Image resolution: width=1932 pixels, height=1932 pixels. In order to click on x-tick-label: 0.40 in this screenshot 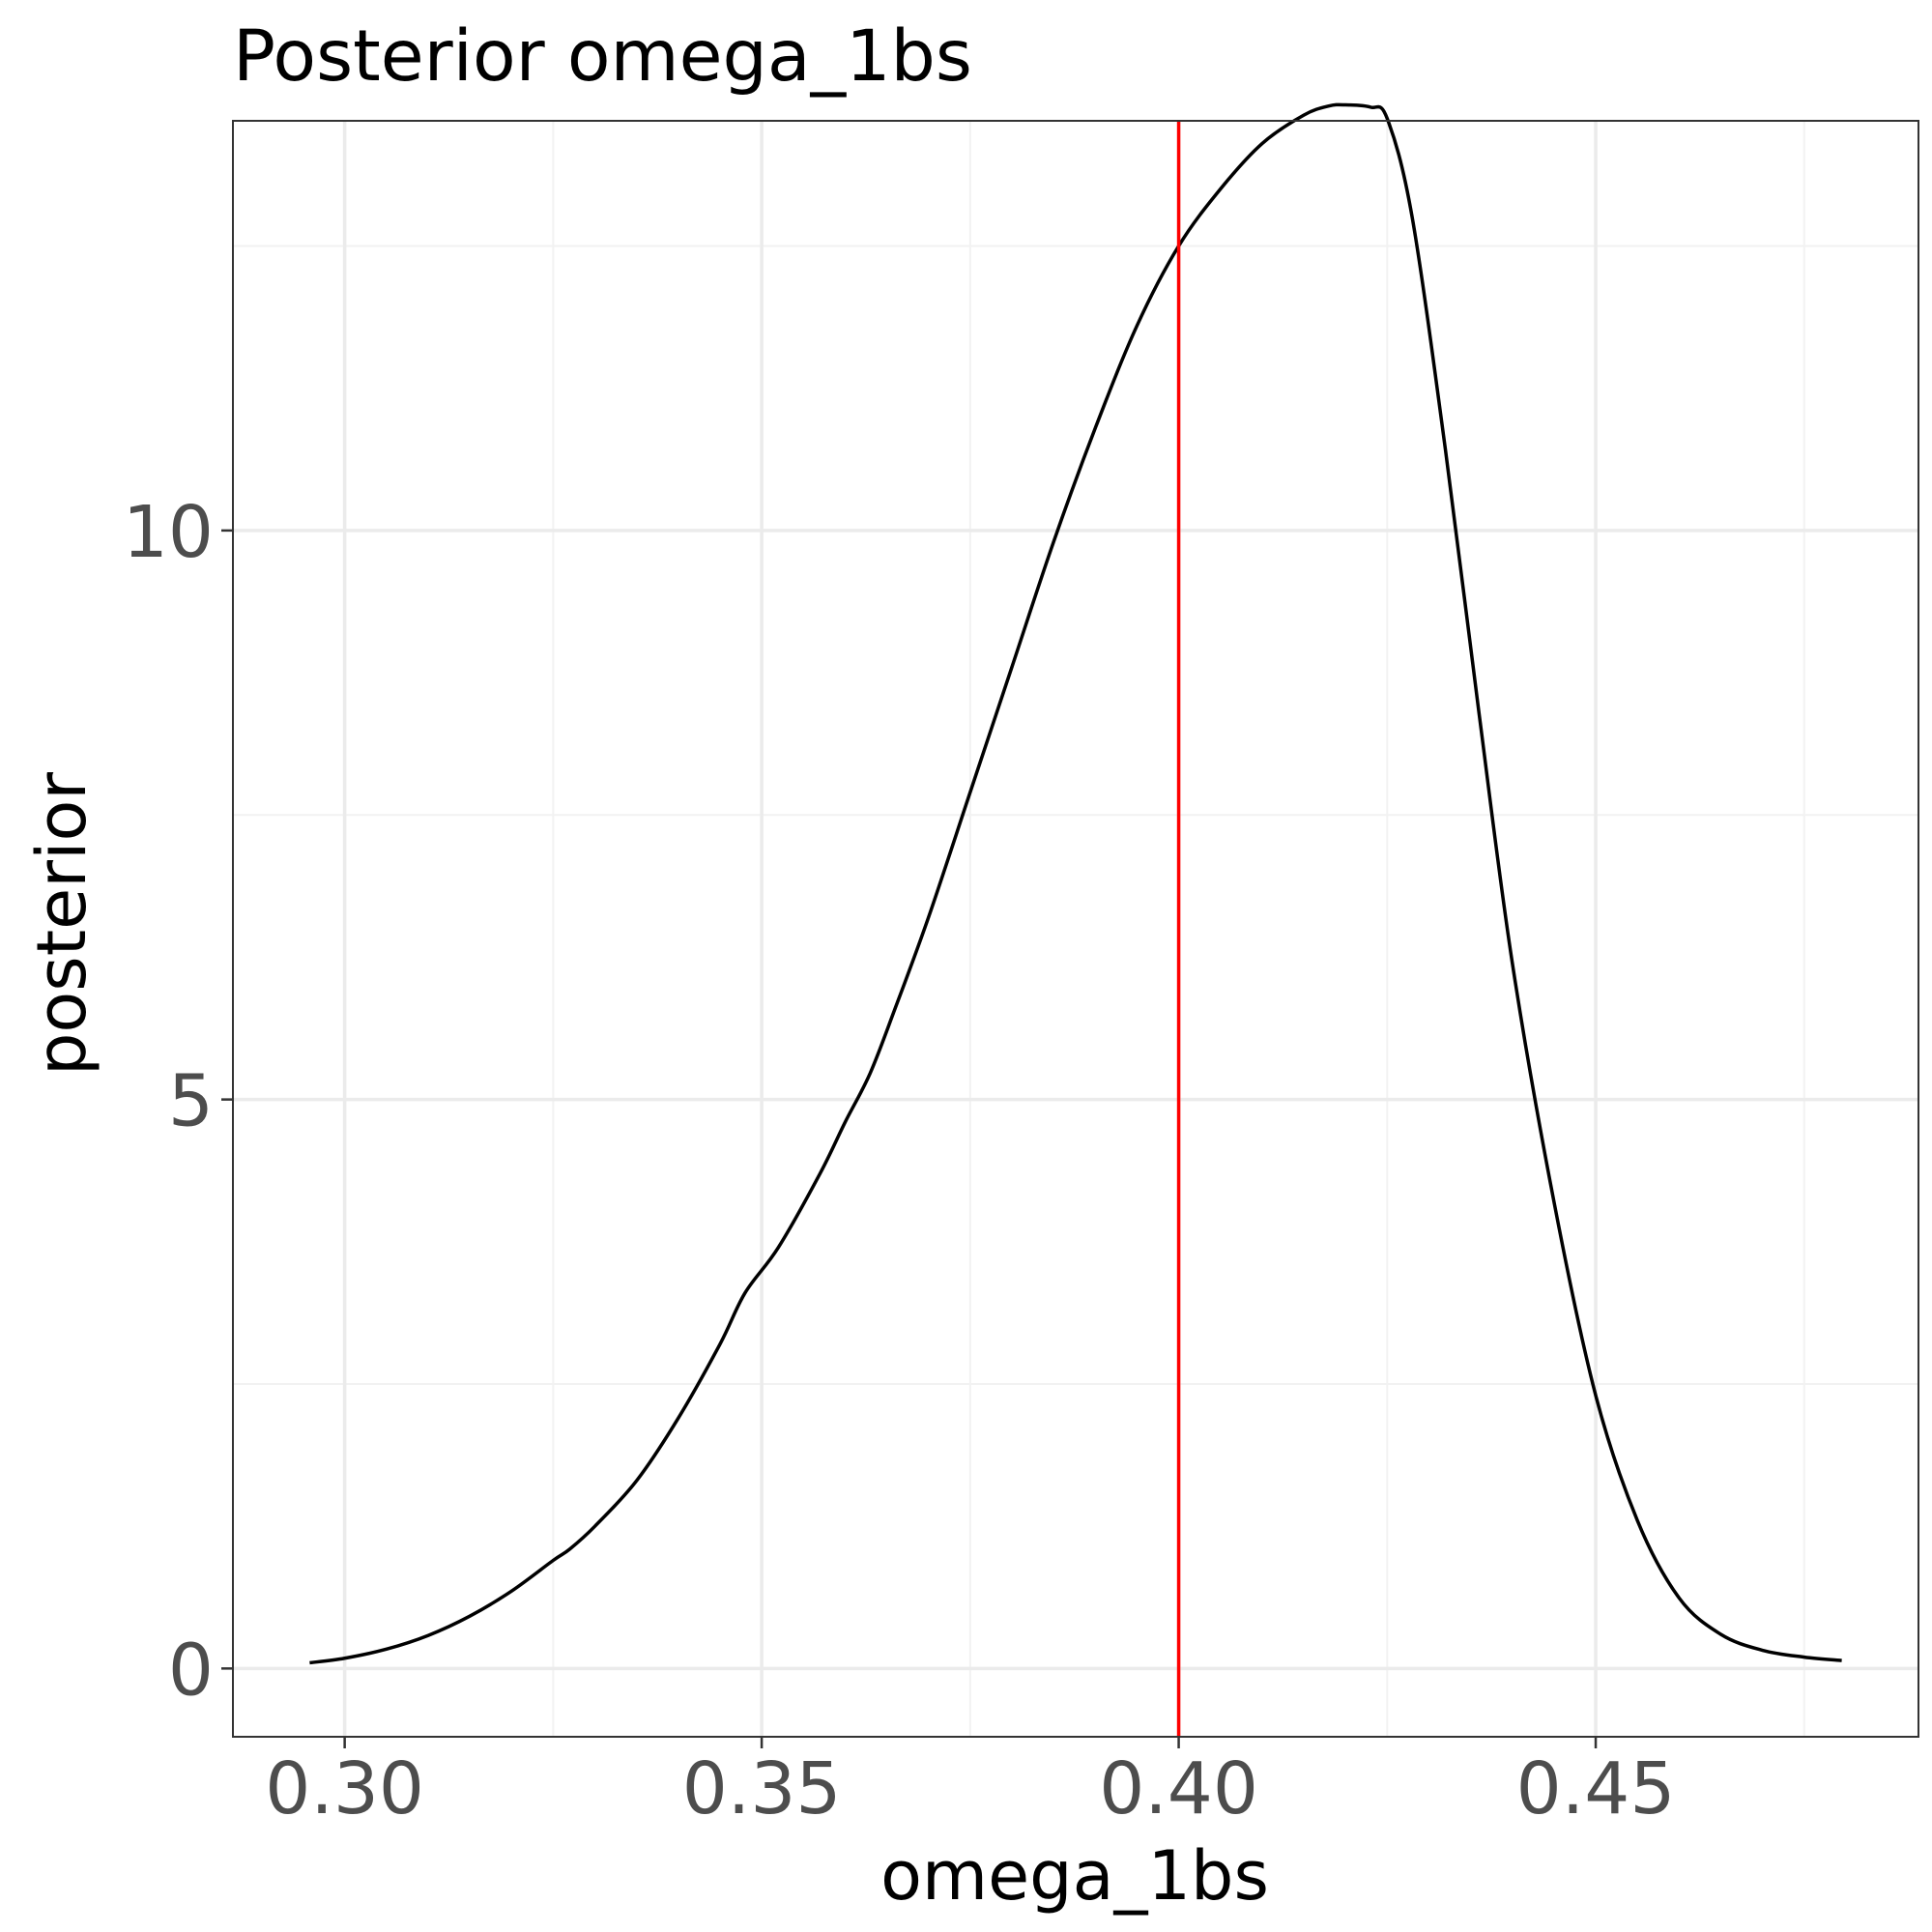, I will do `click(1178, 1789)`.